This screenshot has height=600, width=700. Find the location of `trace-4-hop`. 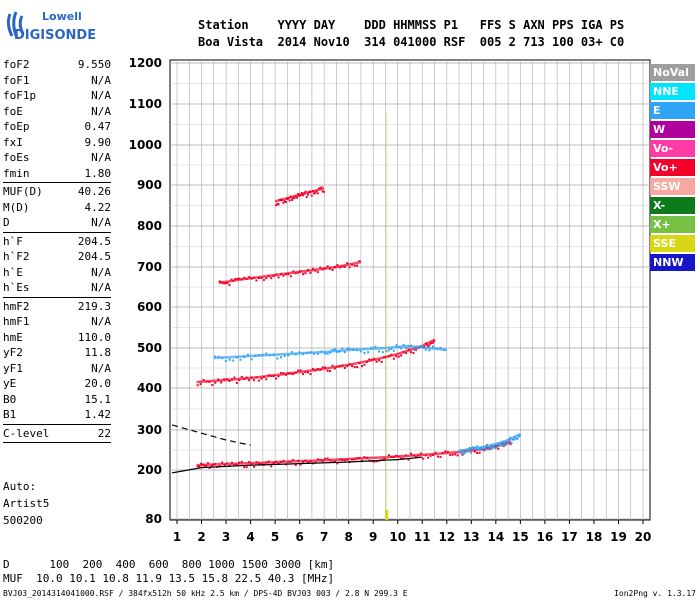

trace-4-hop is located at coordinates (299, 196).